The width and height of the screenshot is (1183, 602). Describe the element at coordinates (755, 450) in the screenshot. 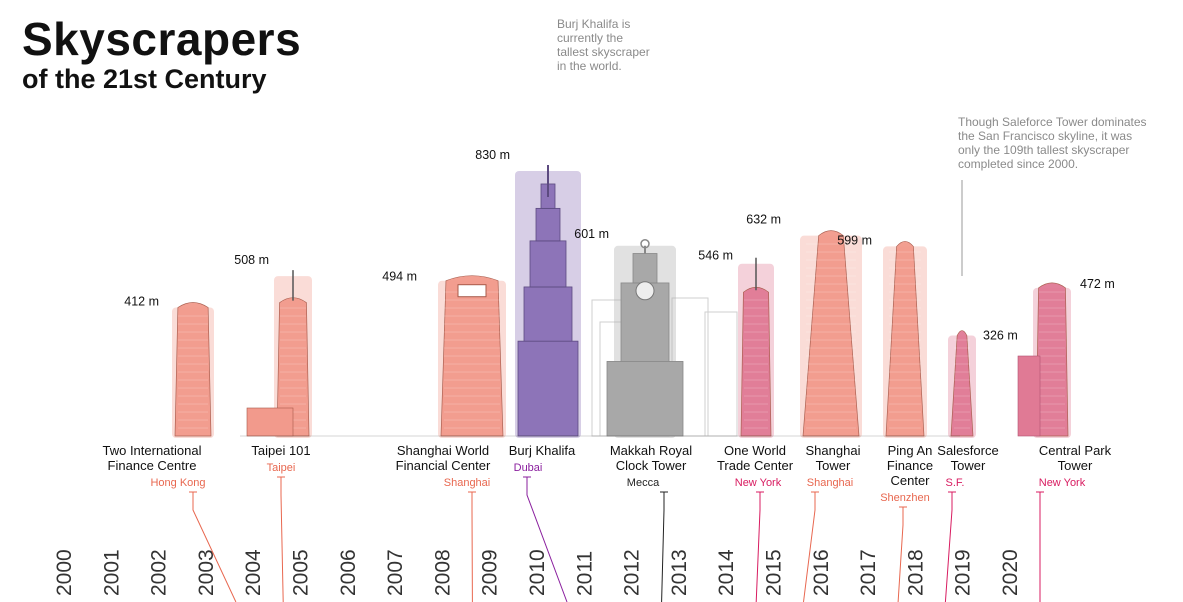

I see `building-name-line: One World` at that location.